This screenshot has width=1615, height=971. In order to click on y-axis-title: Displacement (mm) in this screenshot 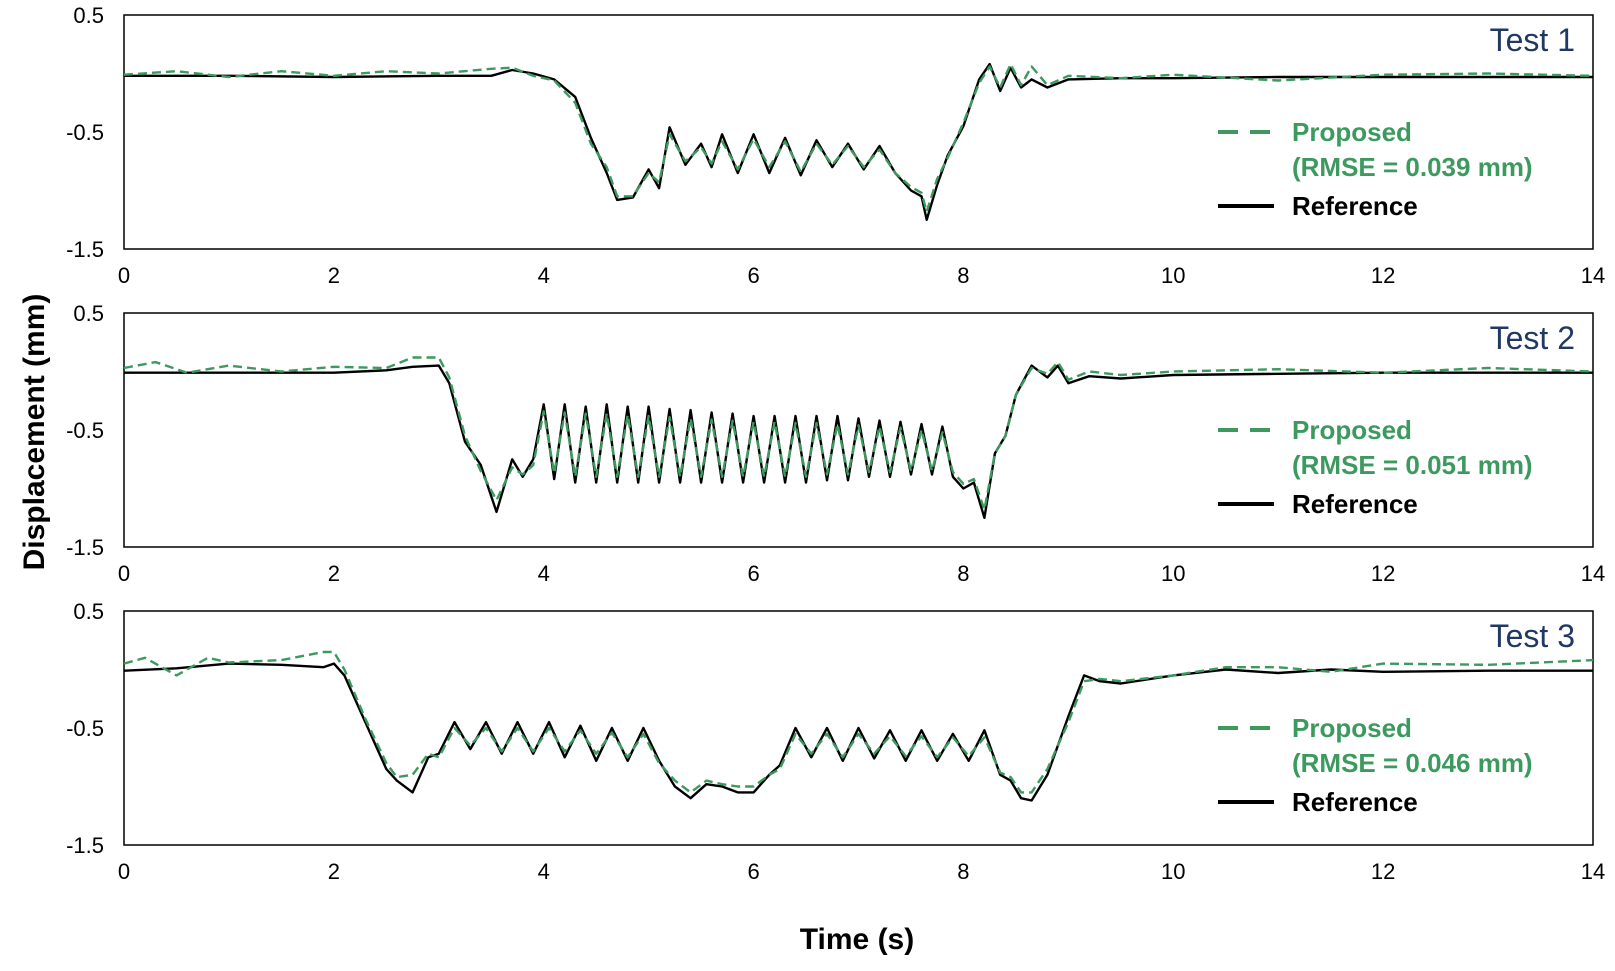, I will do `click(34, 432)`.